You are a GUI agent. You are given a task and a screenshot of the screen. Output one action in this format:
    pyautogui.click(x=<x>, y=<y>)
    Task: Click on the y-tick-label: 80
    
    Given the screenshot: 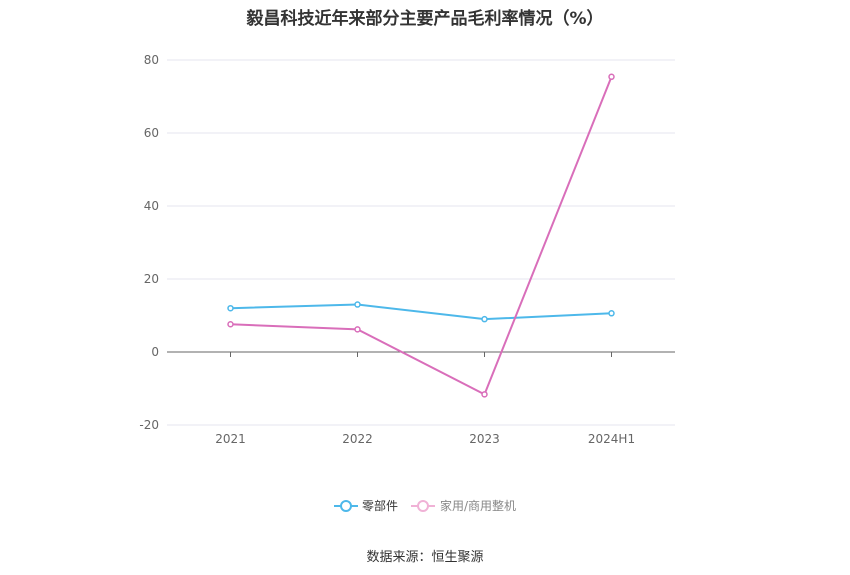 What is the action you would take?
    pyautogui.click(x=151, y=60)
    